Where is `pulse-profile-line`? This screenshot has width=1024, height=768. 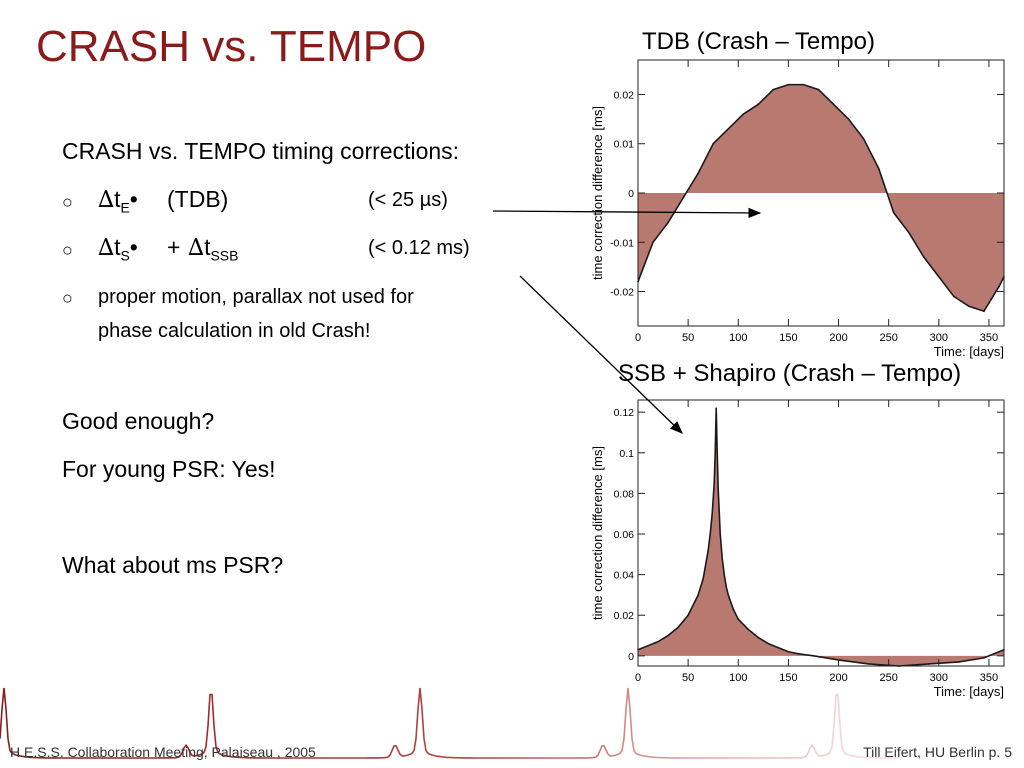 pulse-profile-line is located at coordinates (450, 723).